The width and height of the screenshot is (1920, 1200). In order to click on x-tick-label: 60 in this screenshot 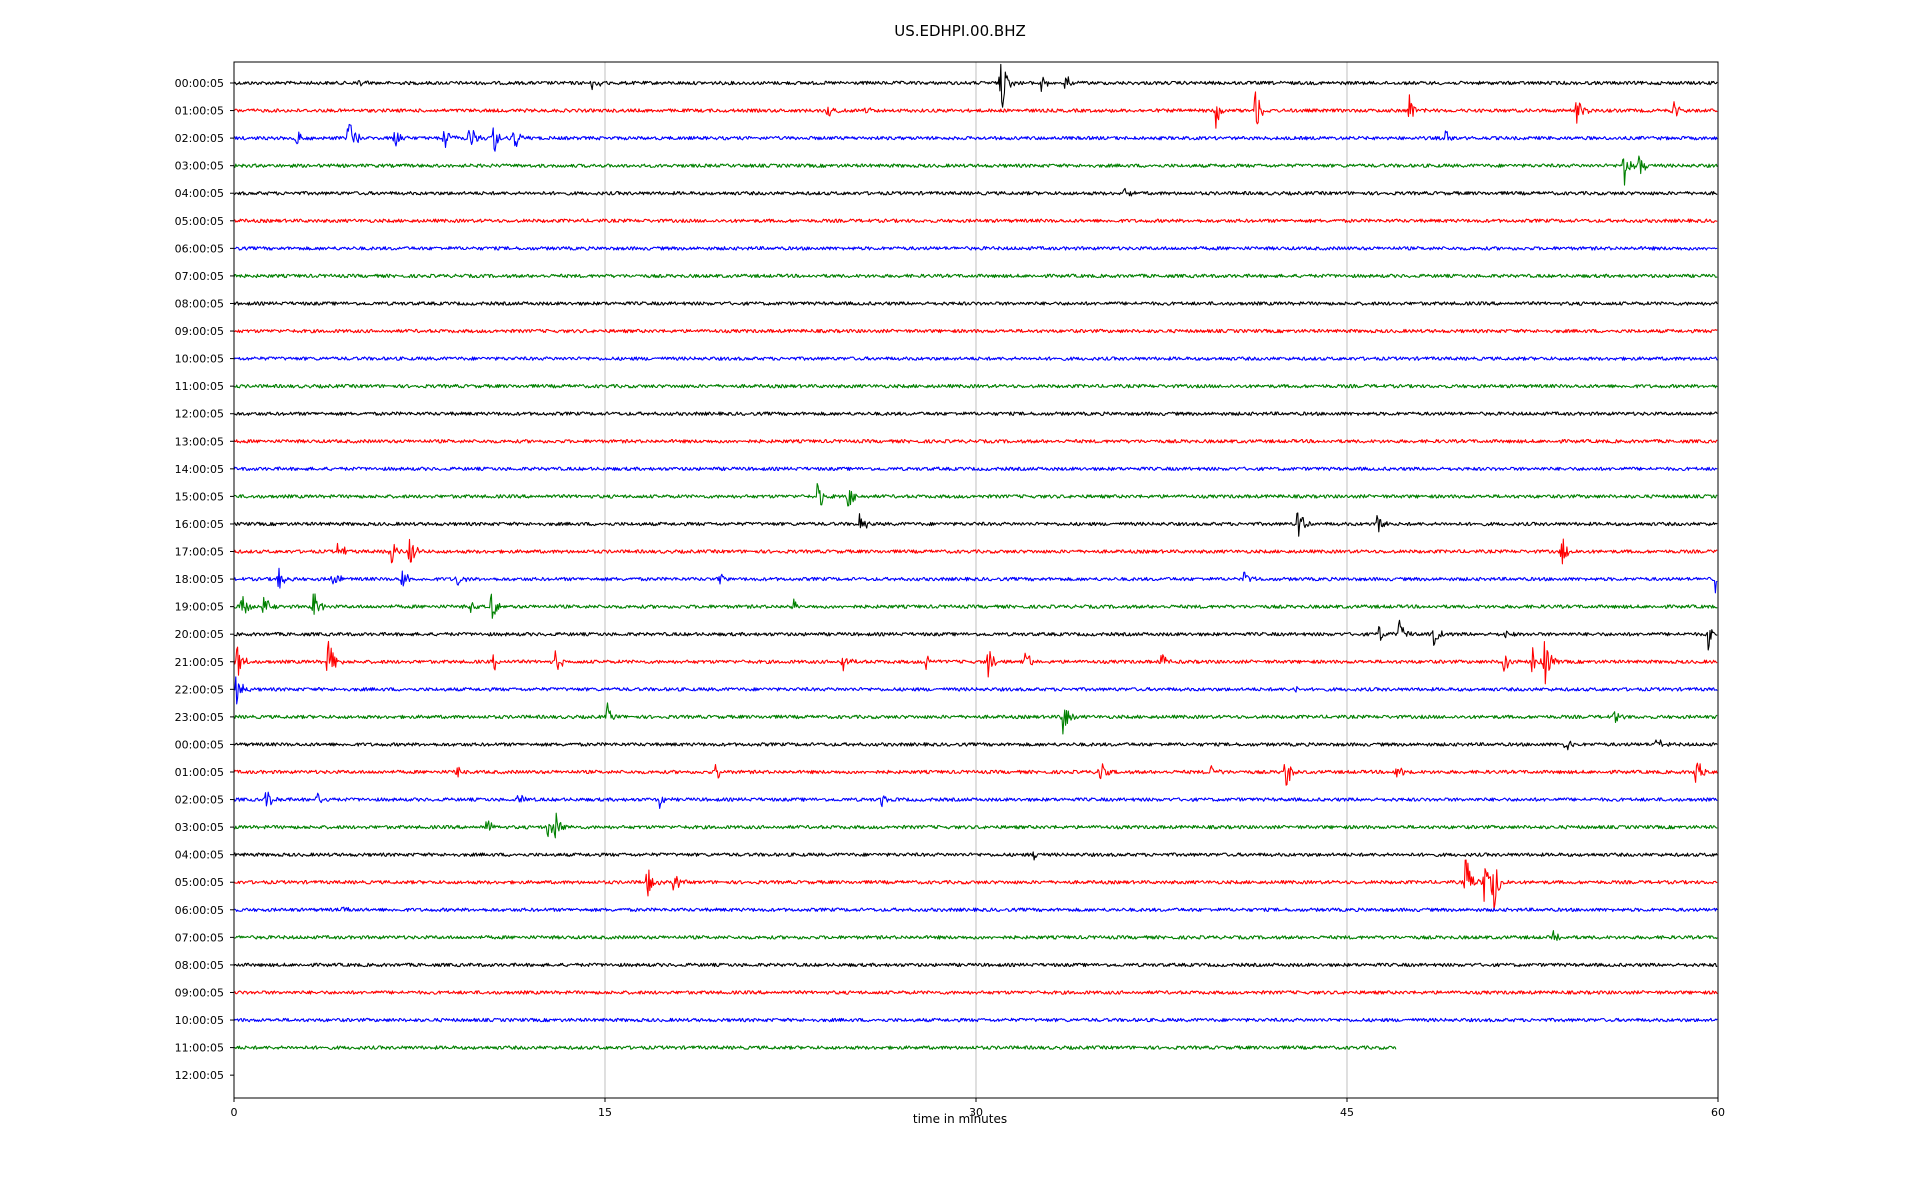, I will do `click(1718, 1112)`.